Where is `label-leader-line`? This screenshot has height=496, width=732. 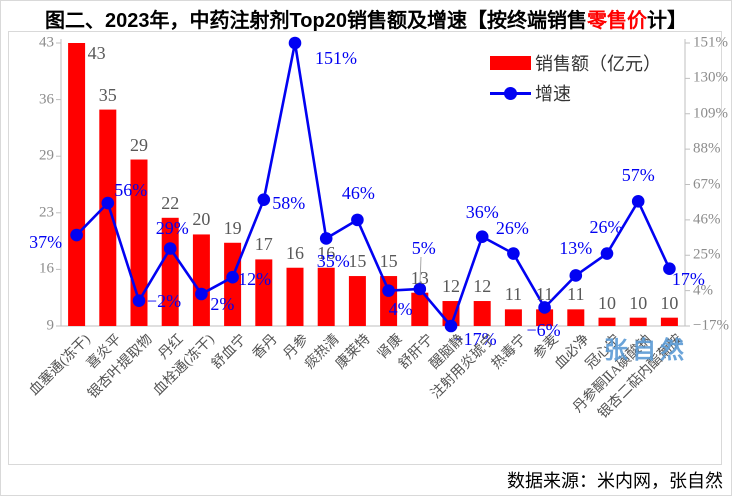
label-leader-line is located at coordinates (420, 270).